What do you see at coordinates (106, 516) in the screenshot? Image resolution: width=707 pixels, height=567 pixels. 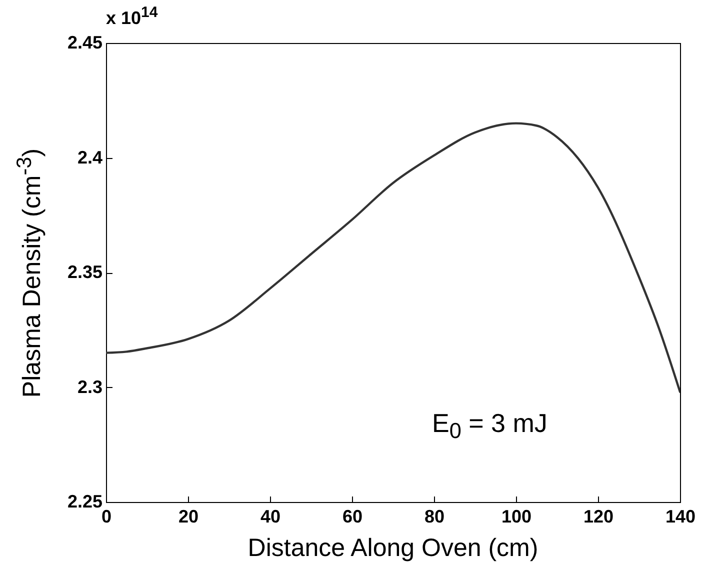 I see `x-tick-label: 0` at bounding box center [106, 516].